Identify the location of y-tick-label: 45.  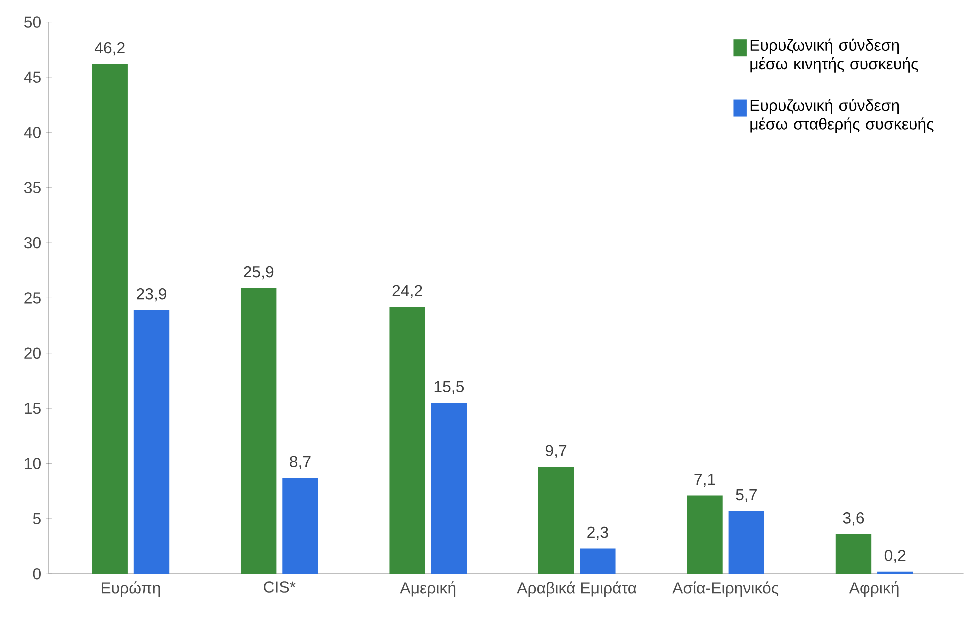
(32, 78).